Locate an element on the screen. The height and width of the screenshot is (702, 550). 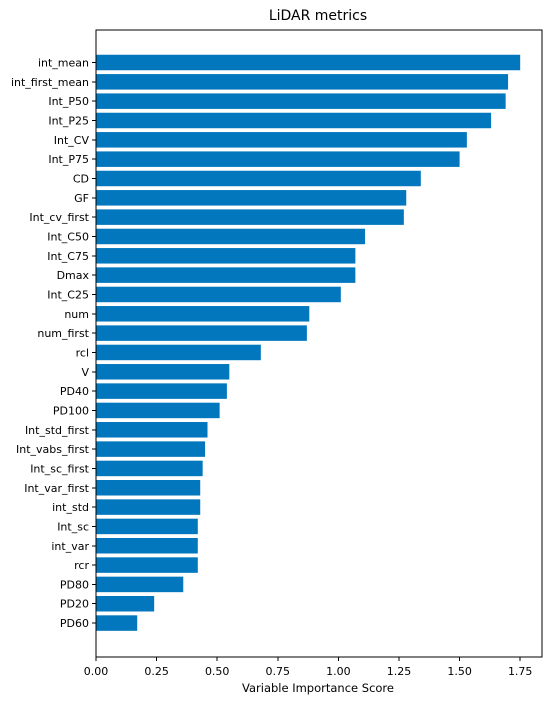
y-tick-label: Int_cv_first is located at coordinates (59, 217).